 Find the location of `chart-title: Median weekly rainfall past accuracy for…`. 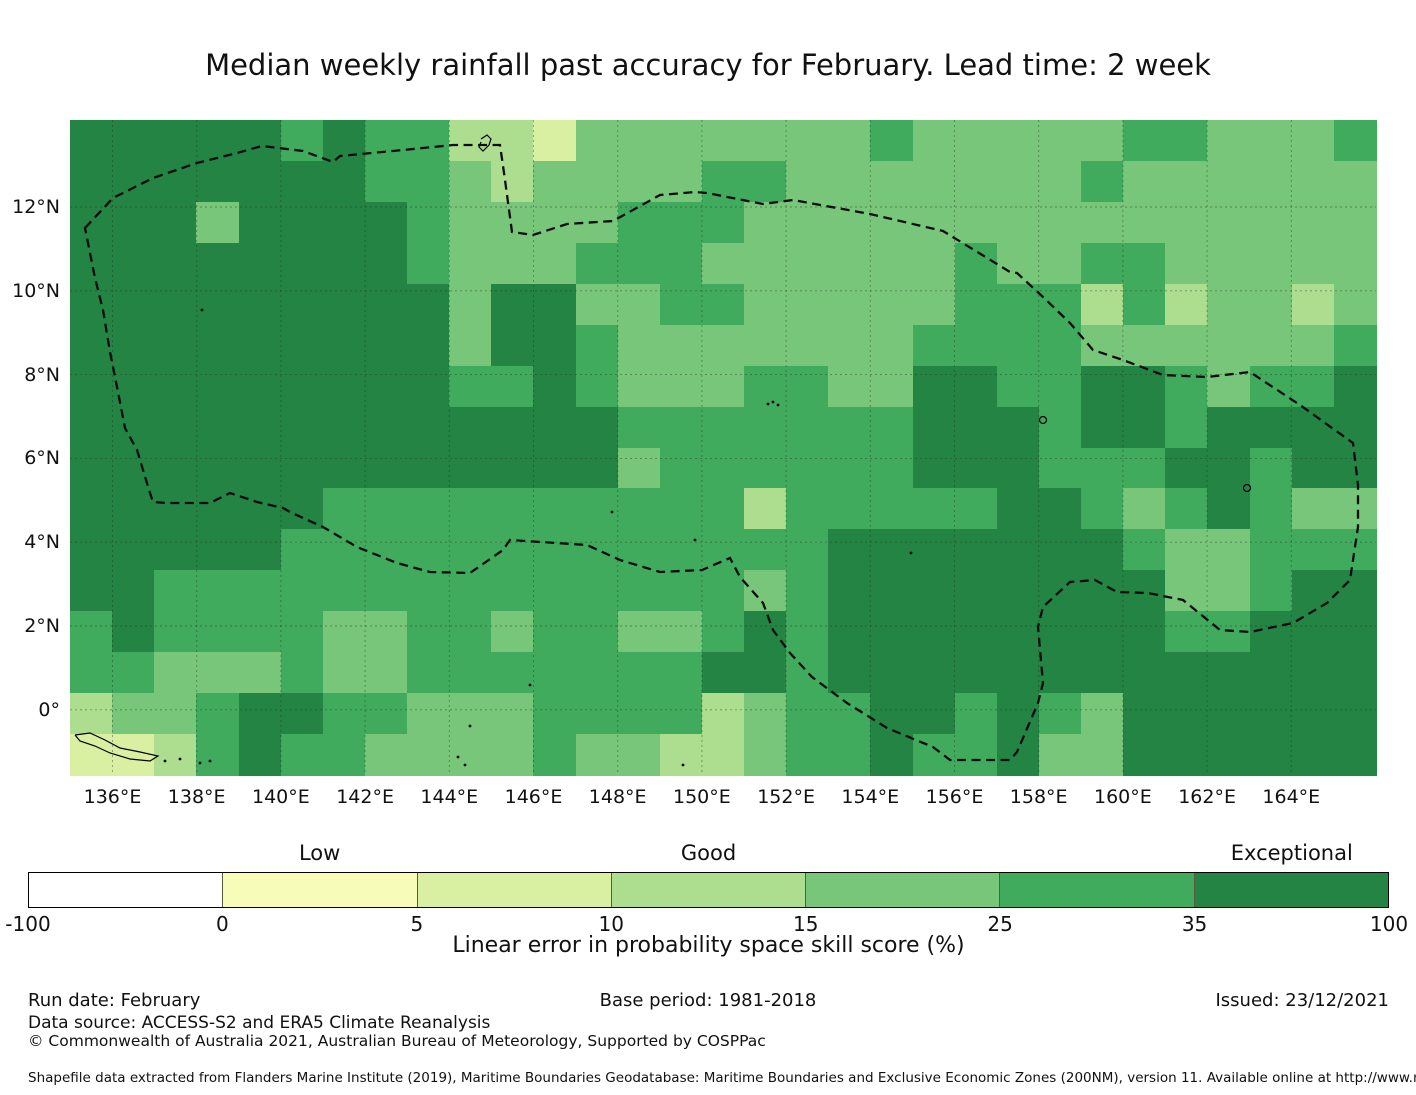

chart-title: Median weekly rainfall past accuracy for… is located at coordinates (708, 65).